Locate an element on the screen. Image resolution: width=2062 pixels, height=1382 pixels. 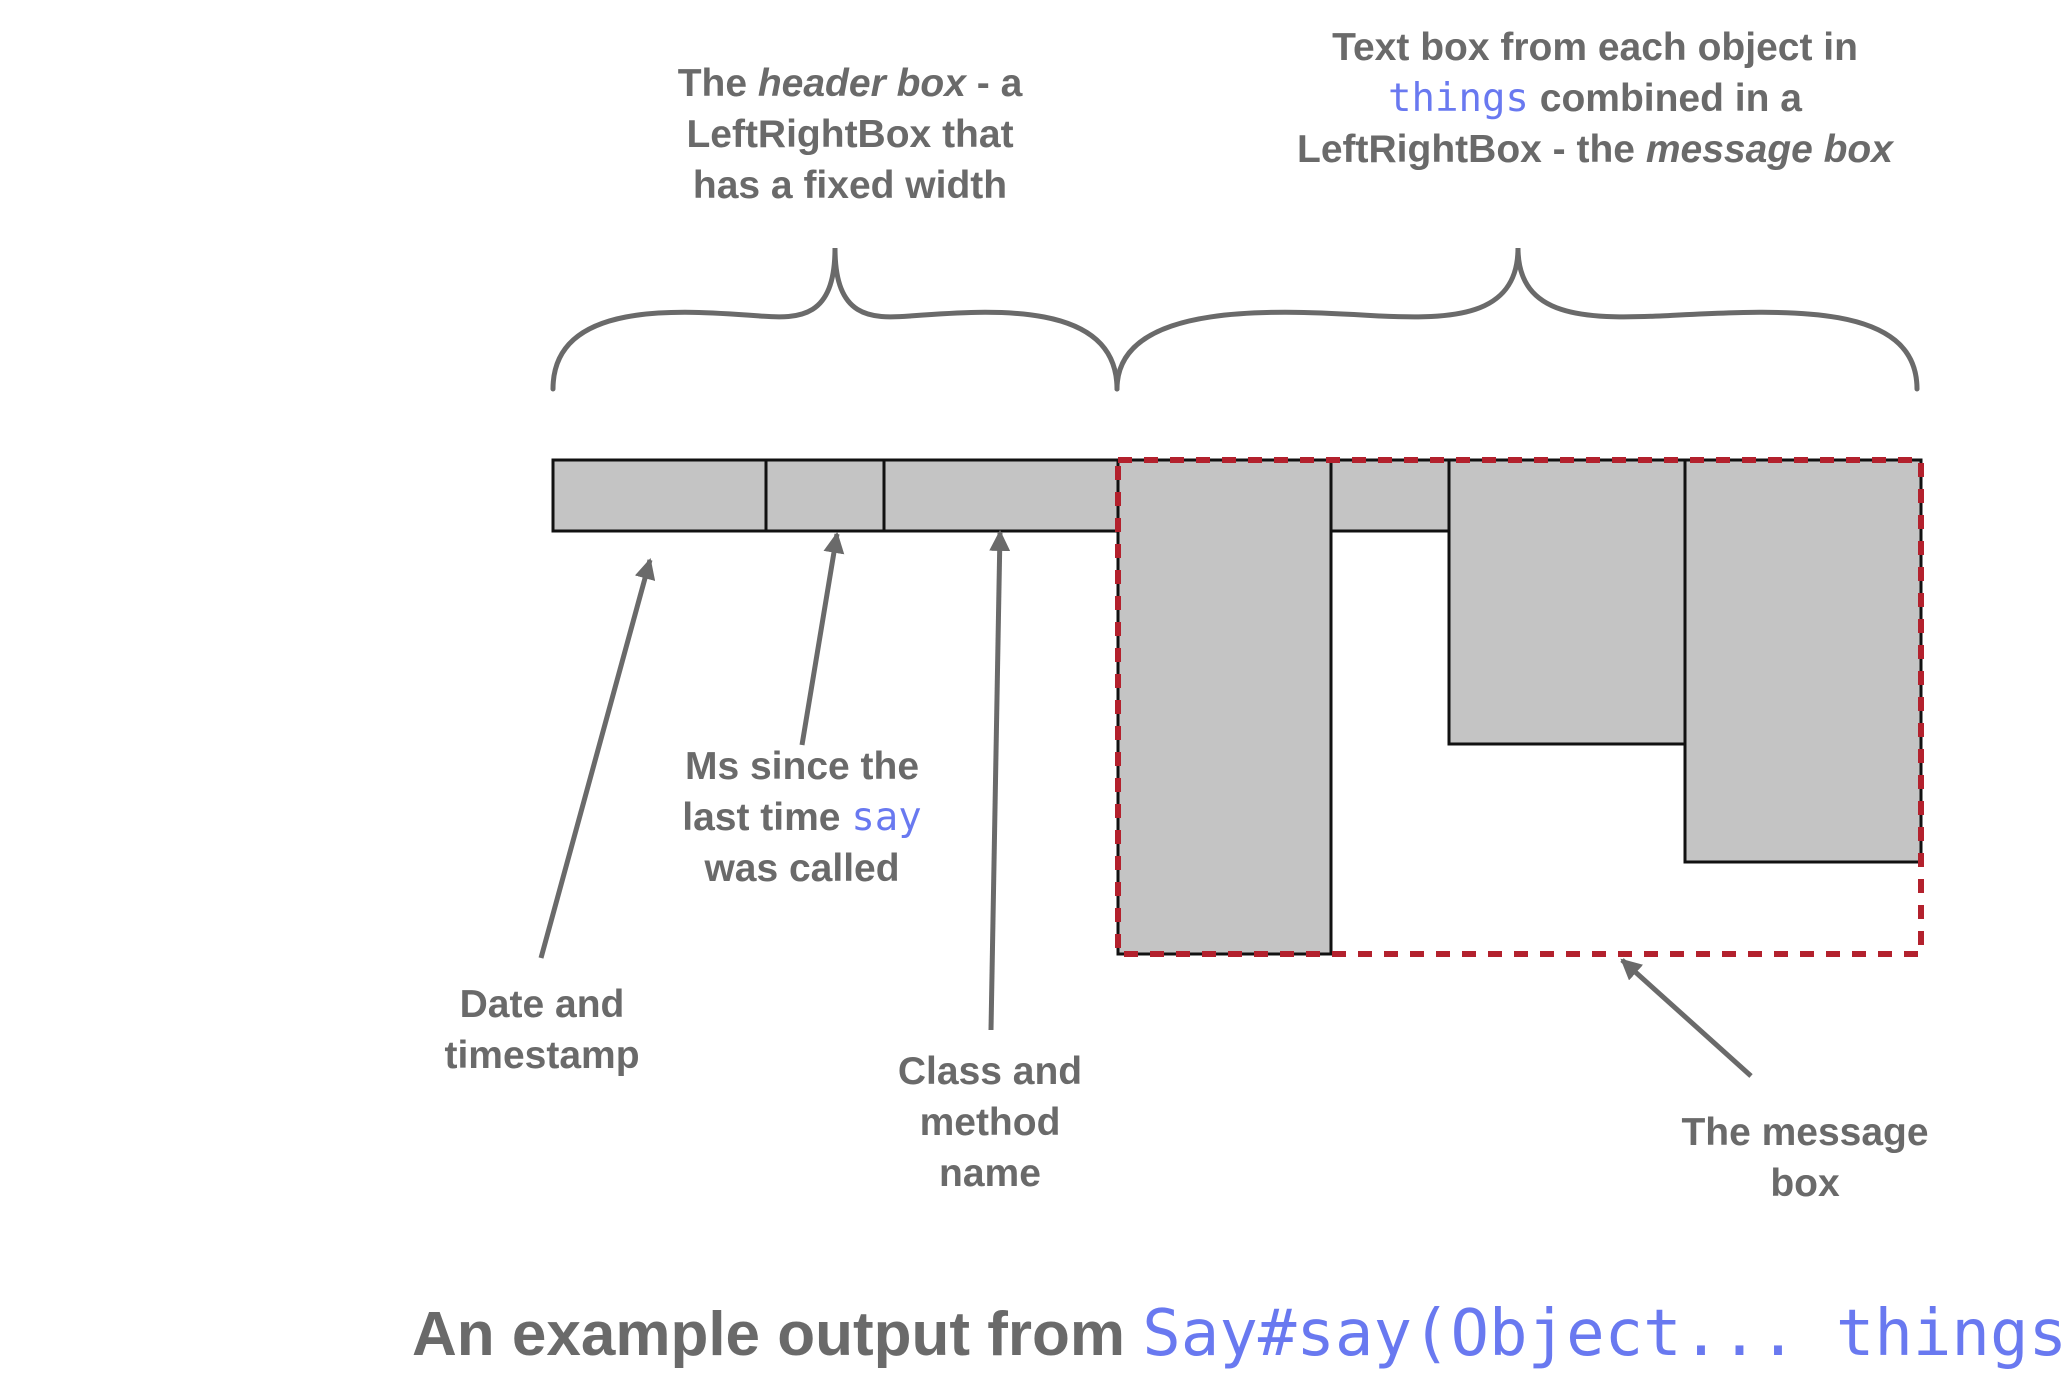
class-method-label-line3: name is located at coordinates (990, 1173).